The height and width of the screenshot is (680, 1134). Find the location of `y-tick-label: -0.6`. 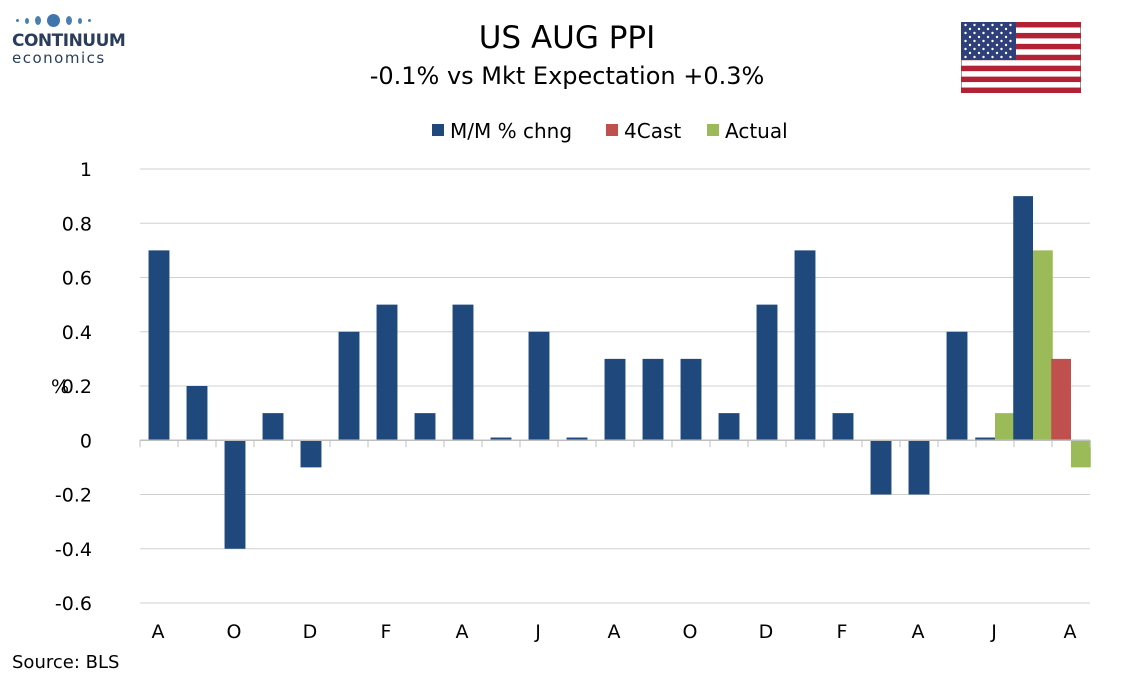

y-tick-label: -0.6 is located at coordinates (73, 604).